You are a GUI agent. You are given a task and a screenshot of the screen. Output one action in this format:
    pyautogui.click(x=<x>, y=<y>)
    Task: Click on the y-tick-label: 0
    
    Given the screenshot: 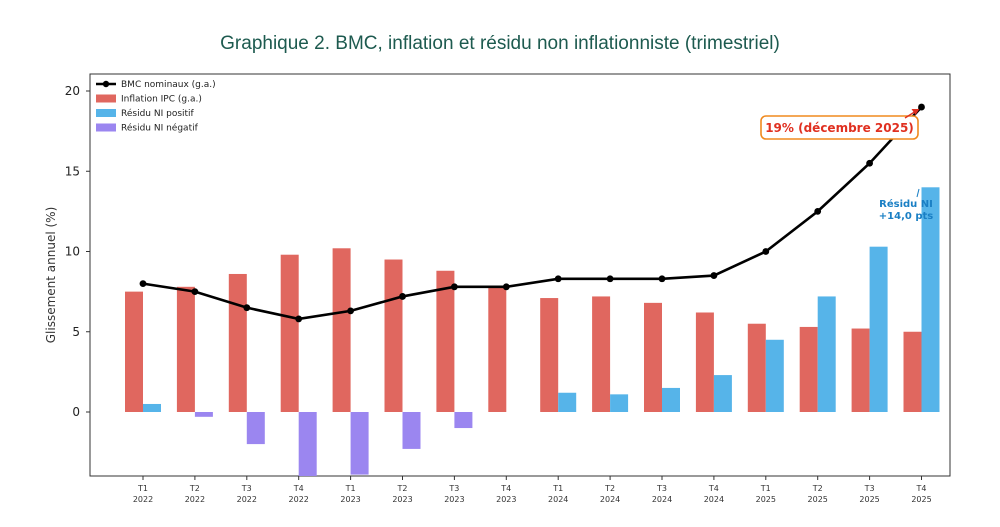 What is the action you would take?
    pyautogui.click(x=76, y=412)
    